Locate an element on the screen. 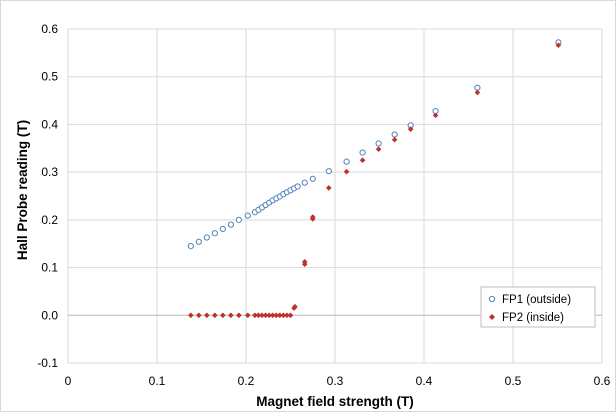  y-tick-label: -0.1 is located at coordinates (47, 363).